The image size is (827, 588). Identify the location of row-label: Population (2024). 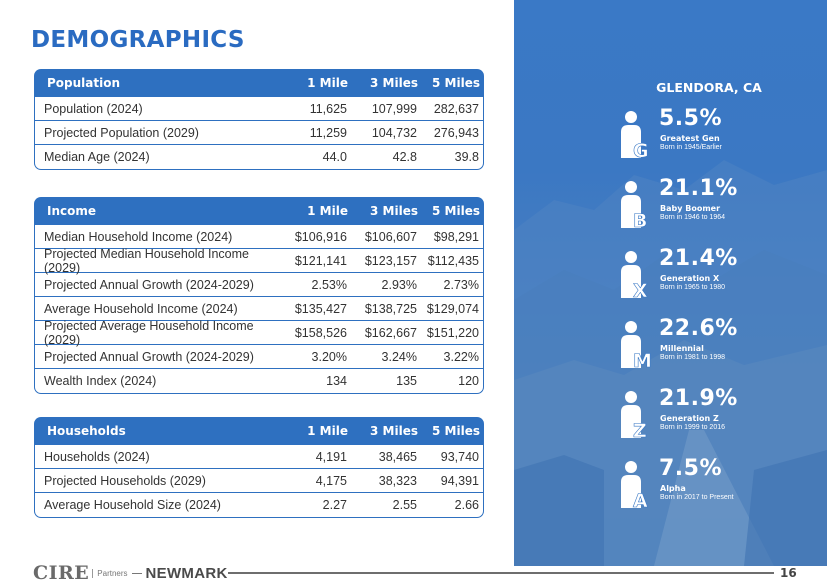
(93, 108).